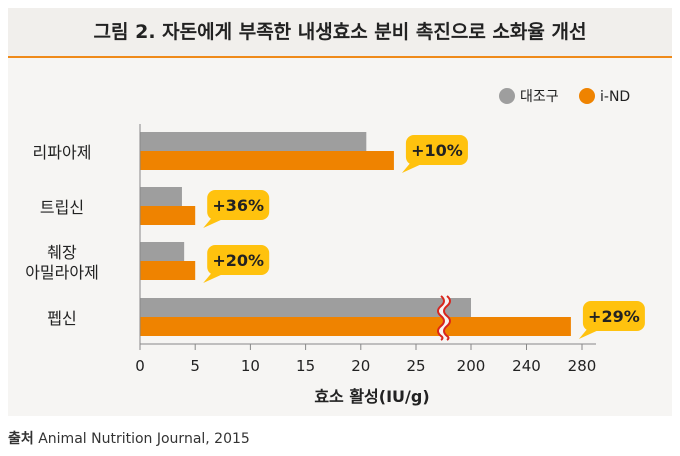 The image size is (680, 456). Describe the element at coordinates (195, 366) in the screenshot. I see `x-tick-label: 5` at that location.